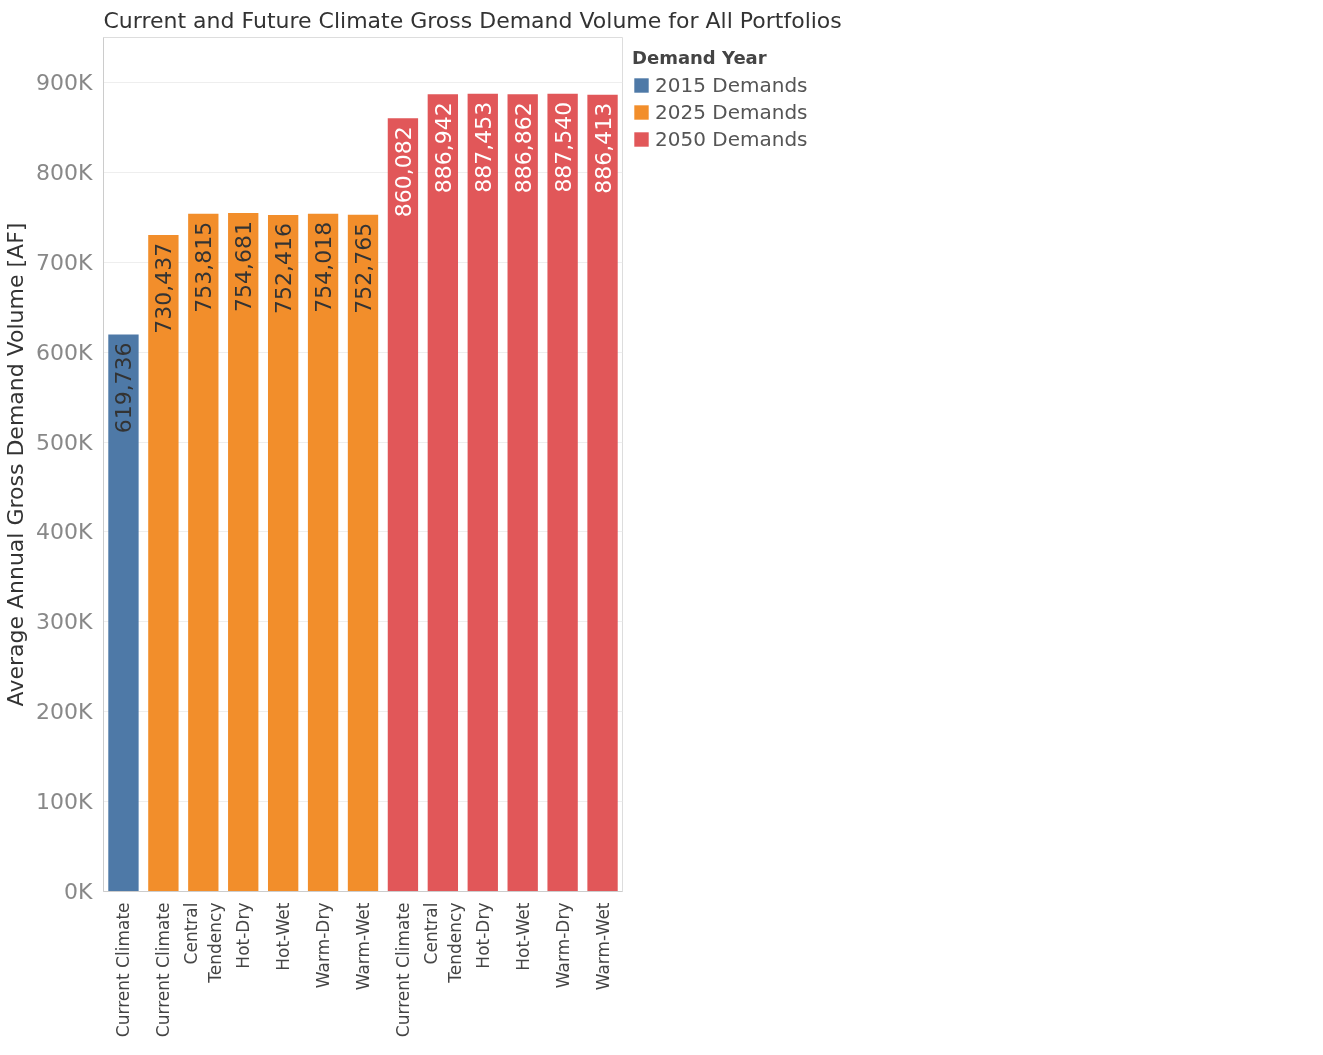 The width and height of the screenshot is (1323, 1055). I want to click on y-tick-label: 900K, so click(65, 82).